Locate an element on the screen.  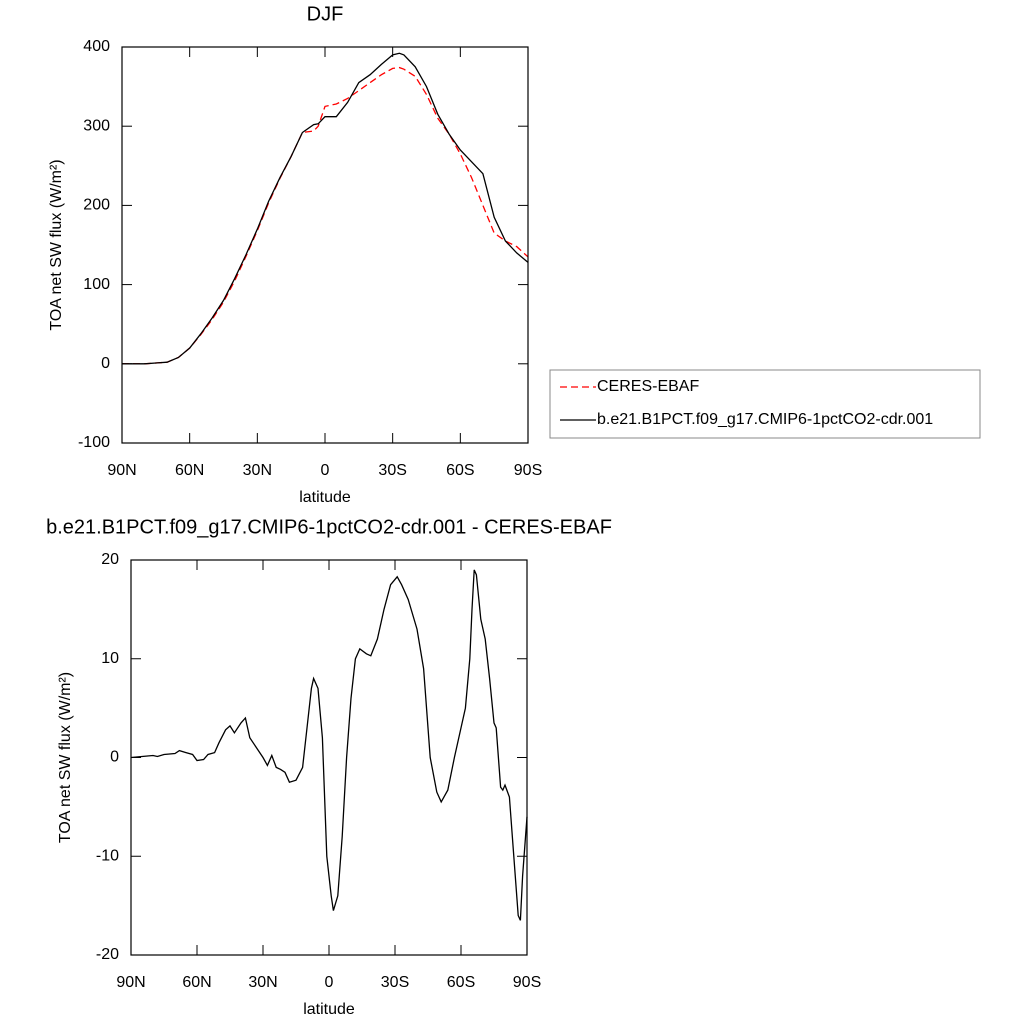
y-tick-label: 200 is located at coordinates (96, 205).